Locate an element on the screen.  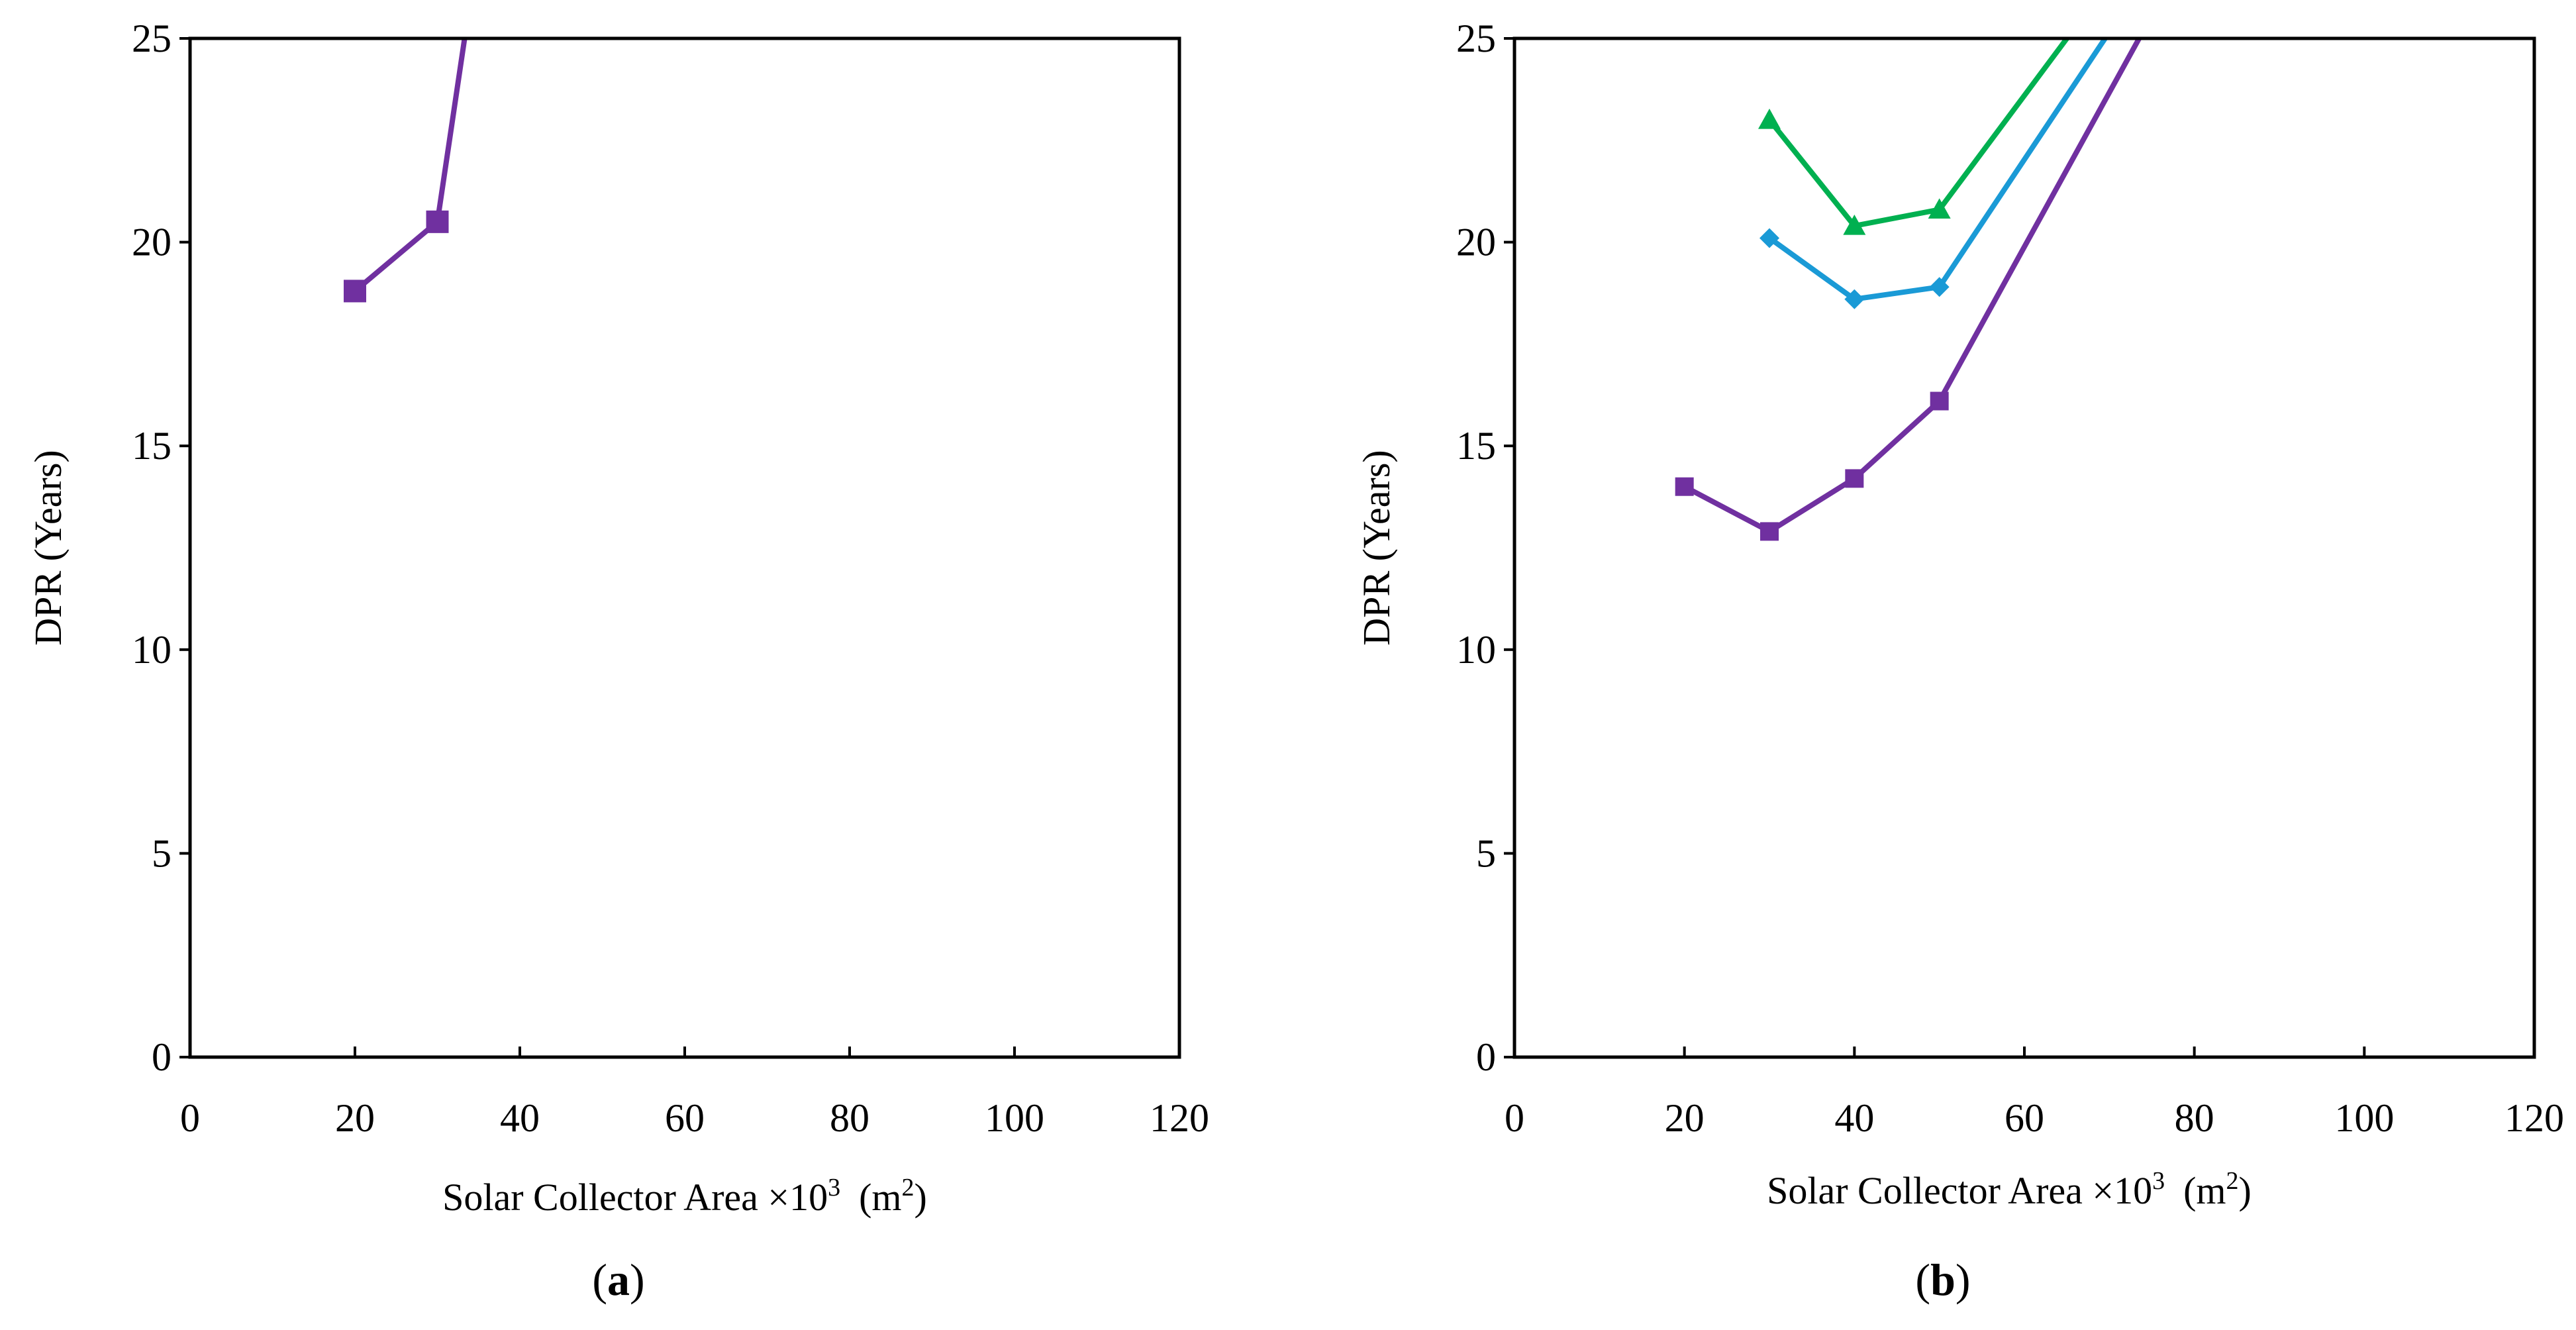
panel-a-label-letter: a is located at coordinates (618, 1279).